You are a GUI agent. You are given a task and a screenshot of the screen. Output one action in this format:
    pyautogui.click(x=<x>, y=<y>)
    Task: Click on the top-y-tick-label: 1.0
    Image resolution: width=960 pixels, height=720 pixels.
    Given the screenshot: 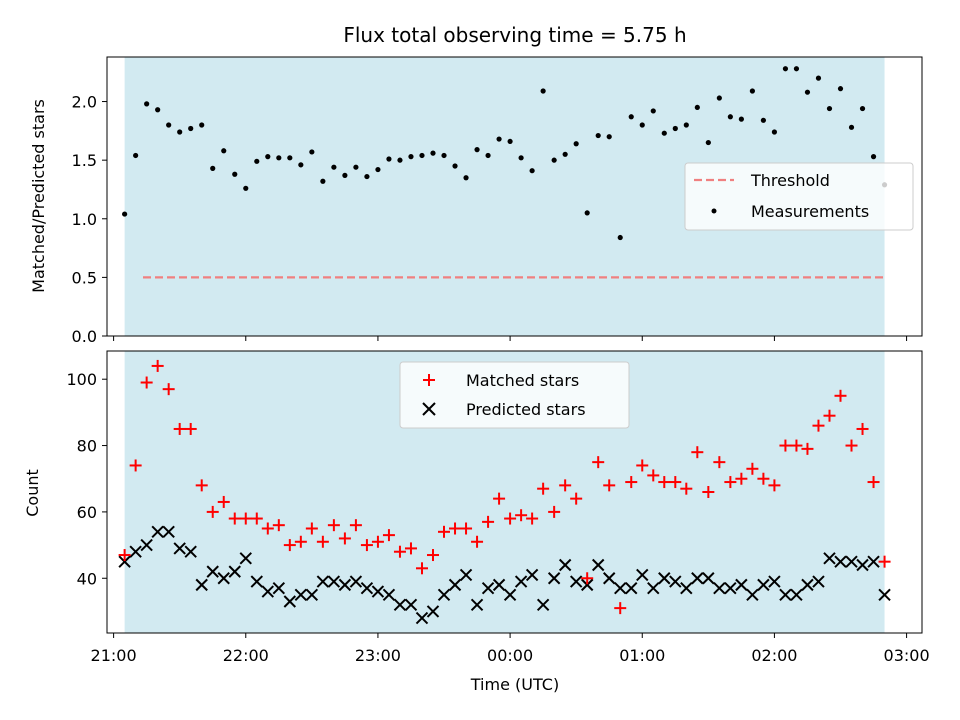 What is the action you would take?
    pyautogui.click(x=84, y=219)
    